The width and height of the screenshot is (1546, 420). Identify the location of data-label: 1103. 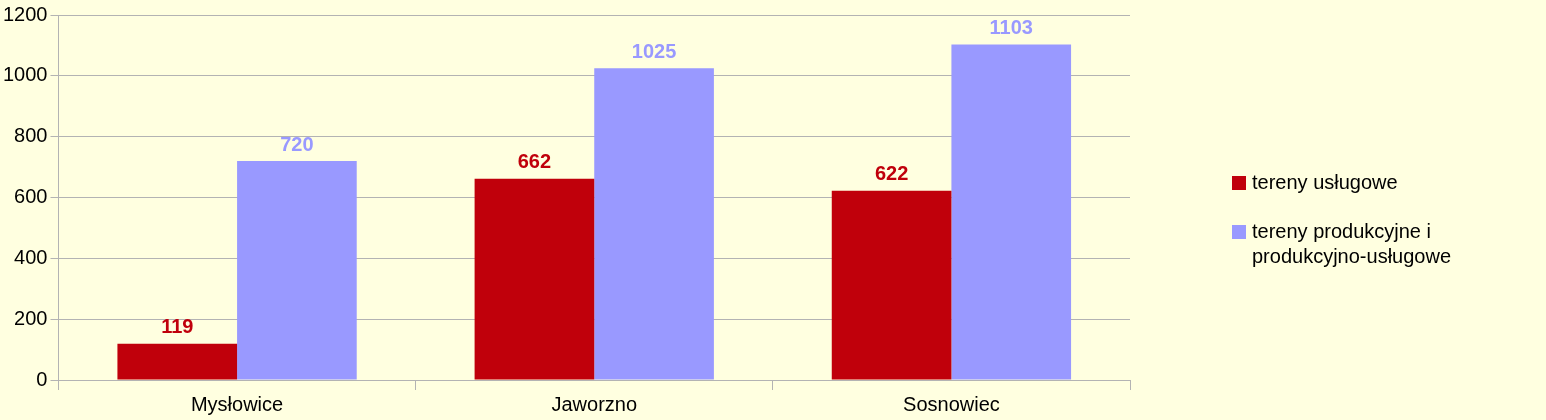
(1011, 27).